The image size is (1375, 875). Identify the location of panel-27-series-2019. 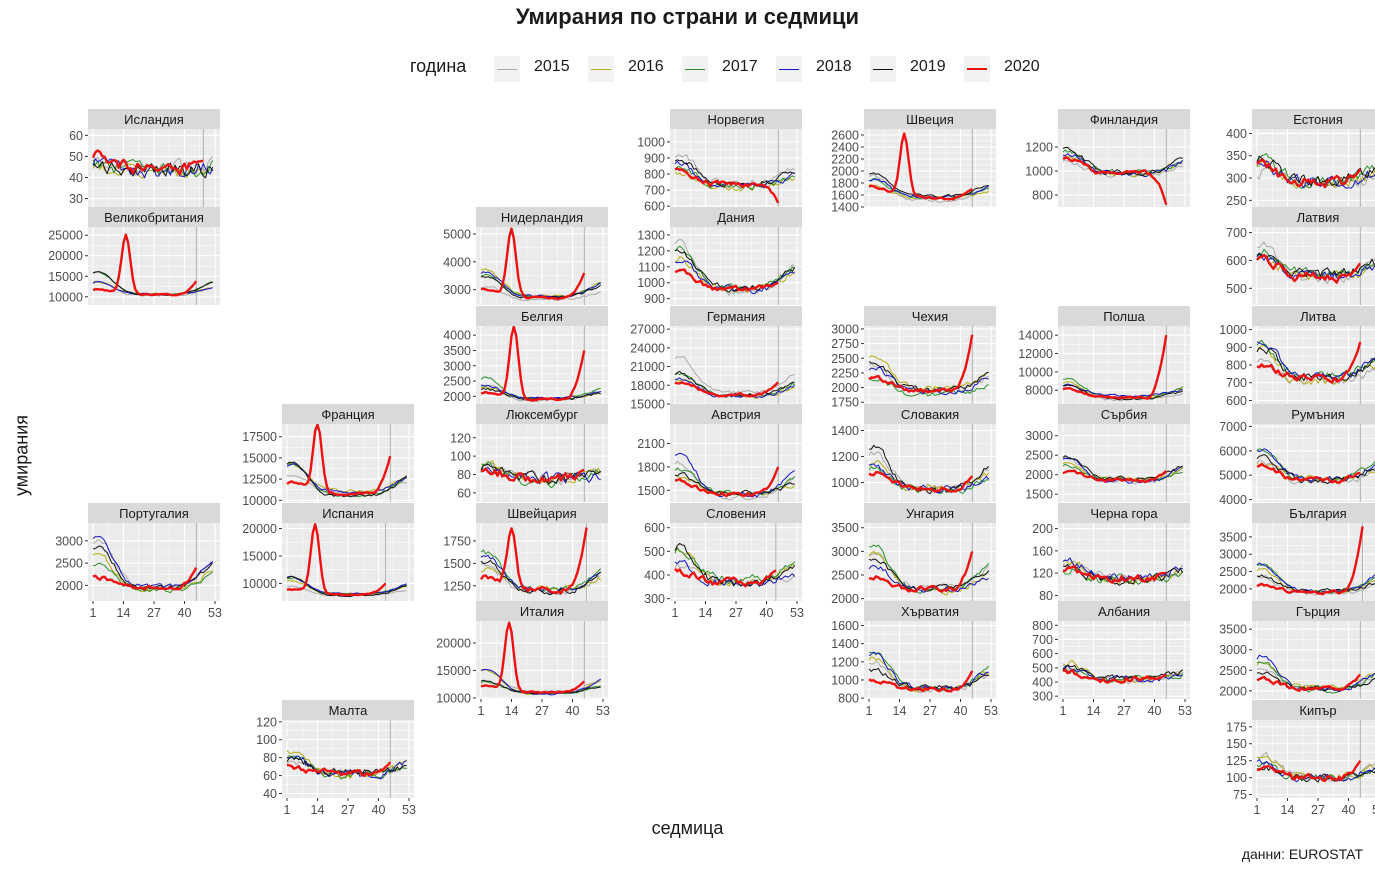
(1315, 265).